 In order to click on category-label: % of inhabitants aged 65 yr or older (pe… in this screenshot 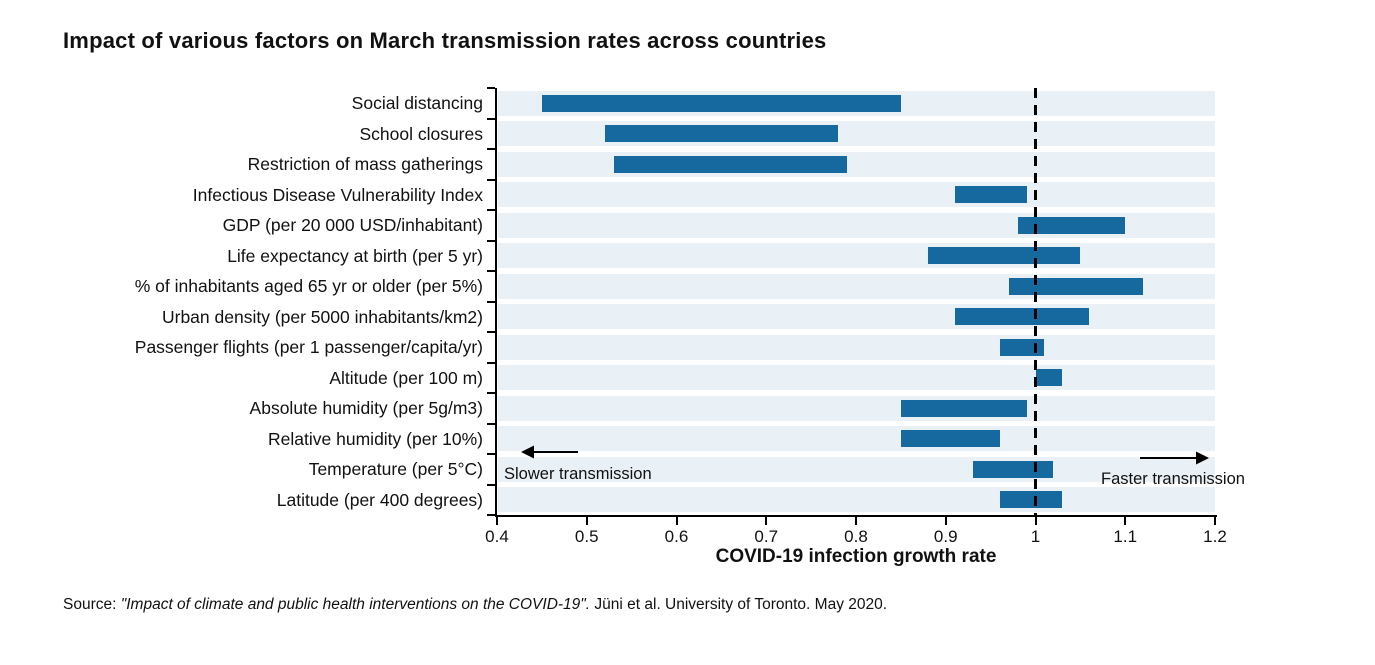, I will do `click(308, 286)`.